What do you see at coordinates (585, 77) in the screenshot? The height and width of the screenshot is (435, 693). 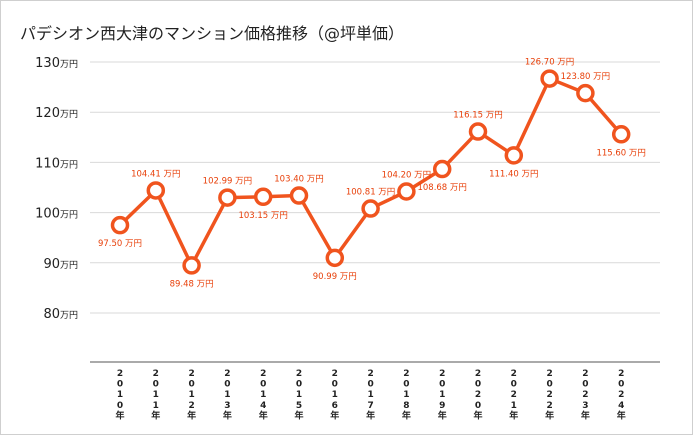 I see `data-label: 123.80 万円` at bounding box center [585, 77].